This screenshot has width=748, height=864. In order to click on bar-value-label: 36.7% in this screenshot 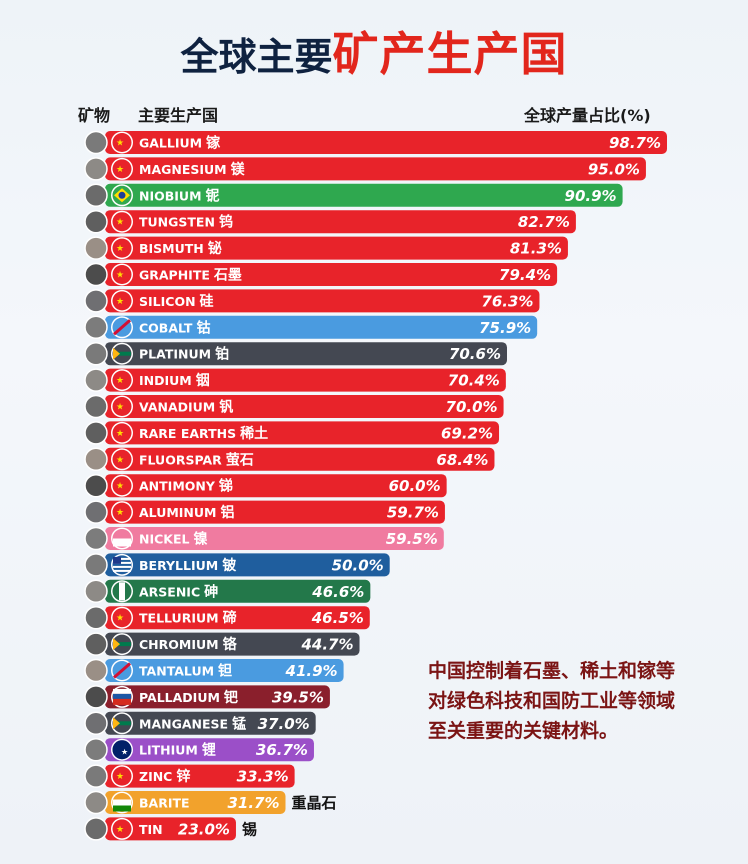, I will do `click(282, 750)`.